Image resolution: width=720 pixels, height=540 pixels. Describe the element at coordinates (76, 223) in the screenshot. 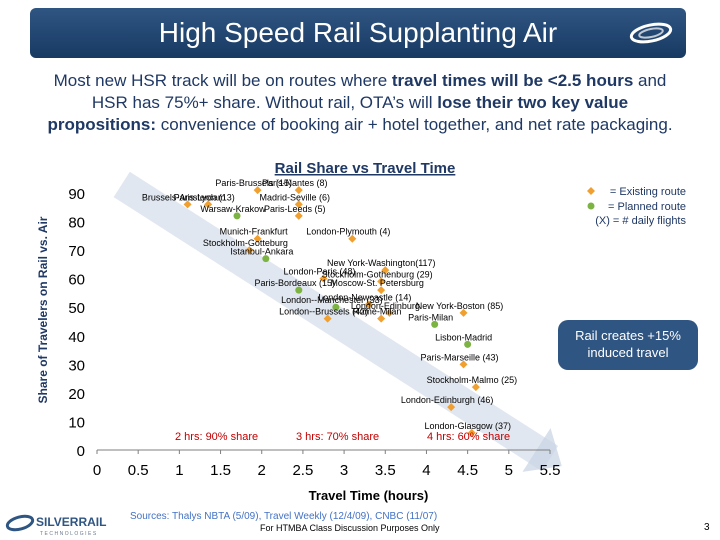

I see `y-tick-label: 80` at that location.